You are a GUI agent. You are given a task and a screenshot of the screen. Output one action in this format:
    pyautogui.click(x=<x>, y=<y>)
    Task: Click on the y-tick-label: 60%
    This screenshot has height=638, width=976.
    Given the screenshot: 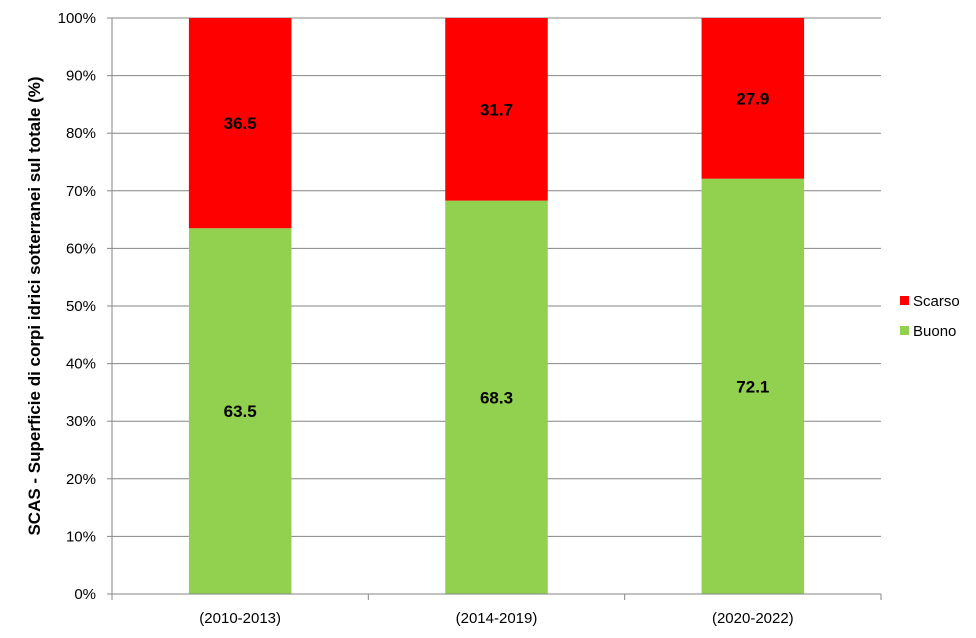 What is the action you would take?
    pyautogui.click(x=81, y=248)
    